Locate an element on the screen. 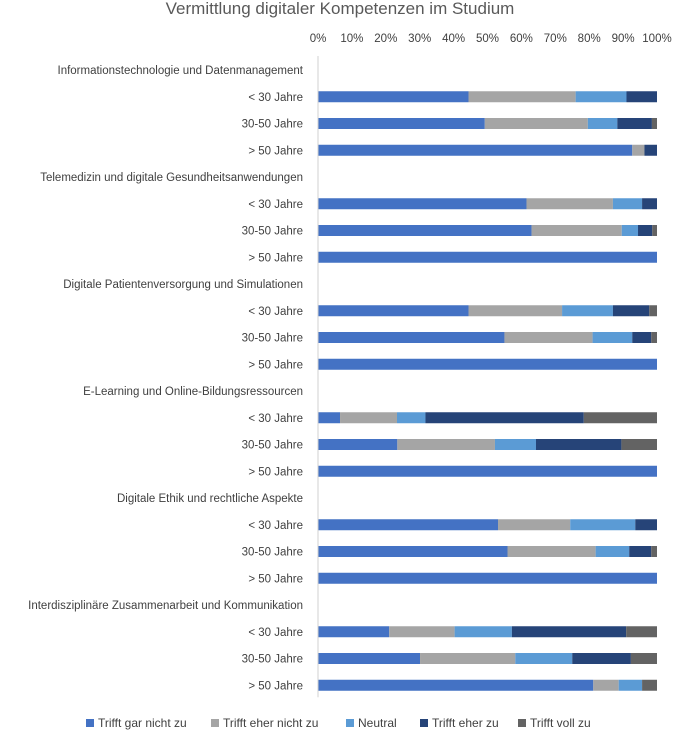 The width and height of the screenshot is (673, 735). x-tick-label: 40% is located at coordinates (453, 39).